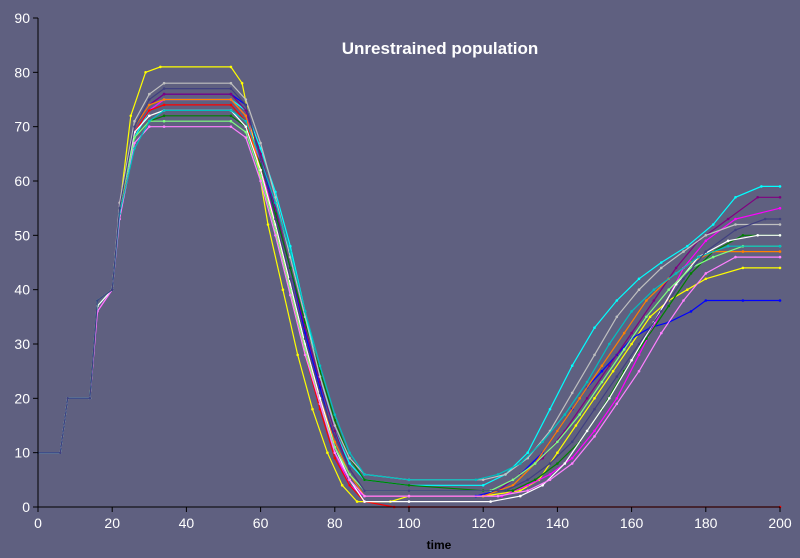 Image resolution: width=800 pixels, height=558 pixels. Describe the element at coordinates (484, 523) in the screenshot. I see `x-tick-label: 120` at that location.